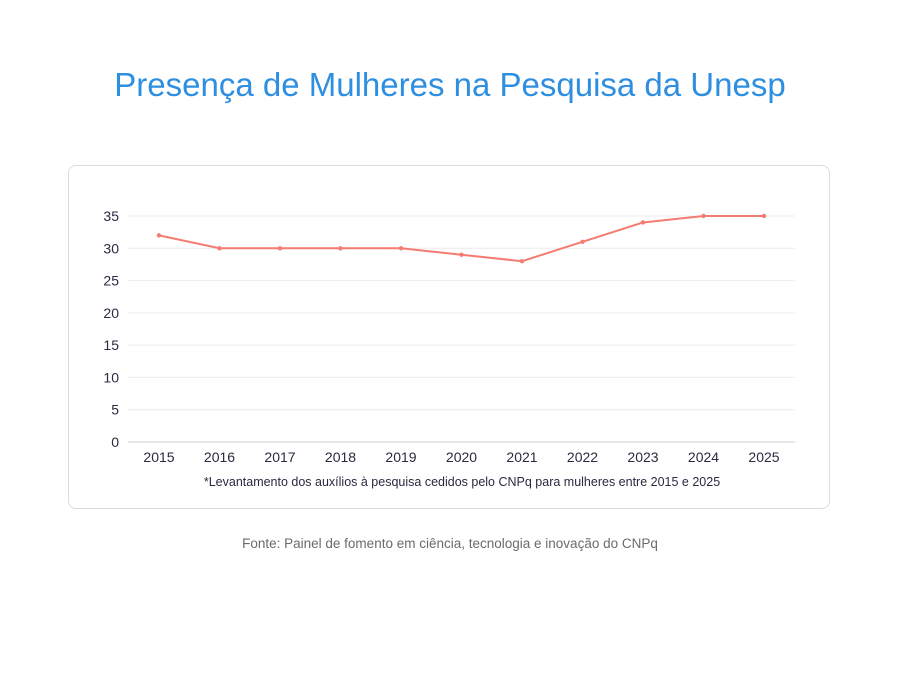  I want to click on x-tick-label: 2021, so click(521, 457).